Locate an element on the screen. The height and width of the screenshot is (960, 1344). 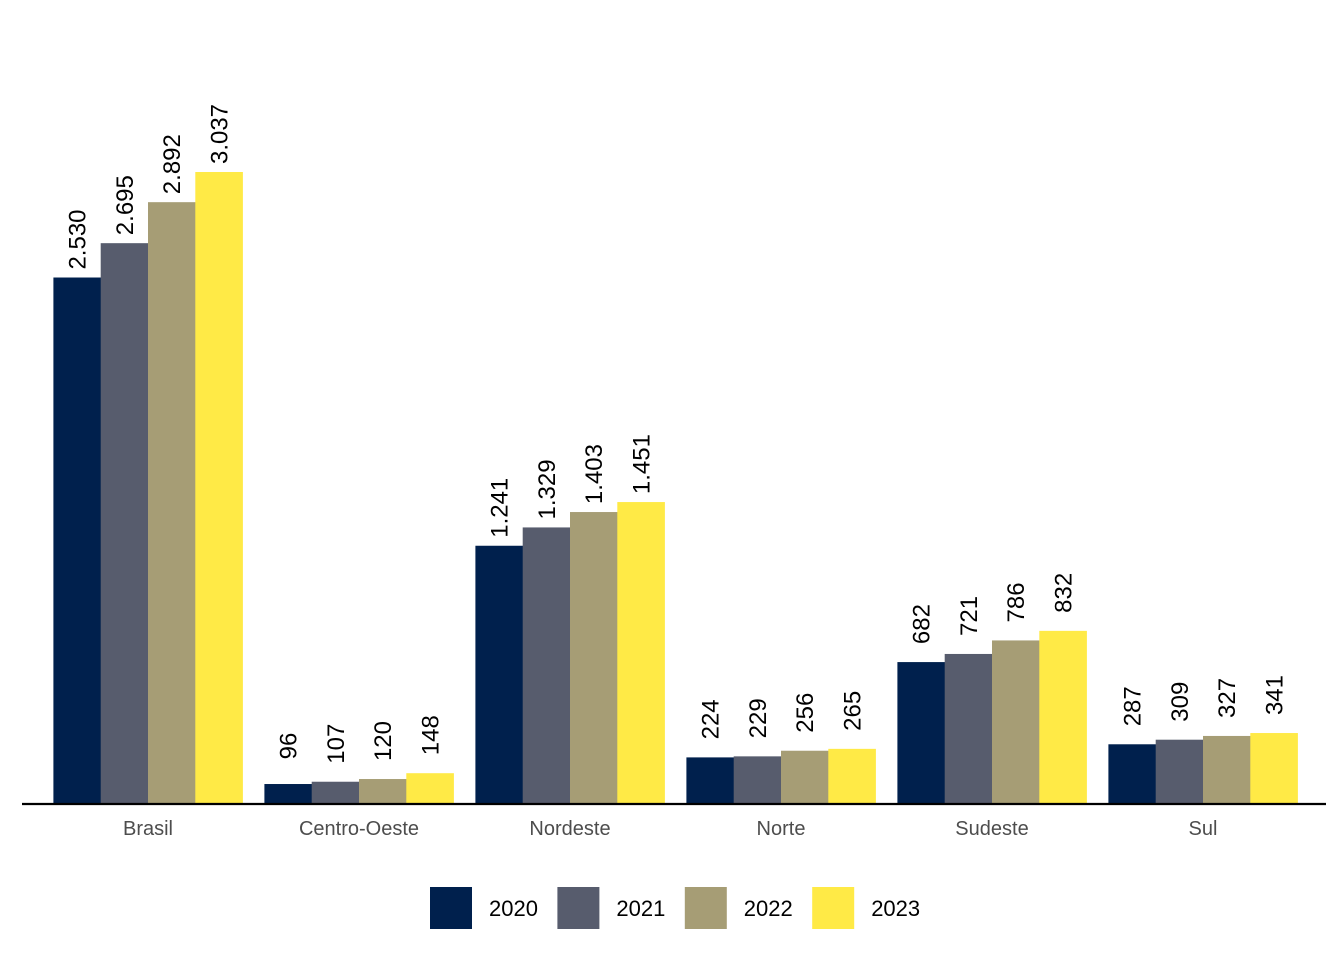
data-label: 1.241 is located at coordinates (500, 508).